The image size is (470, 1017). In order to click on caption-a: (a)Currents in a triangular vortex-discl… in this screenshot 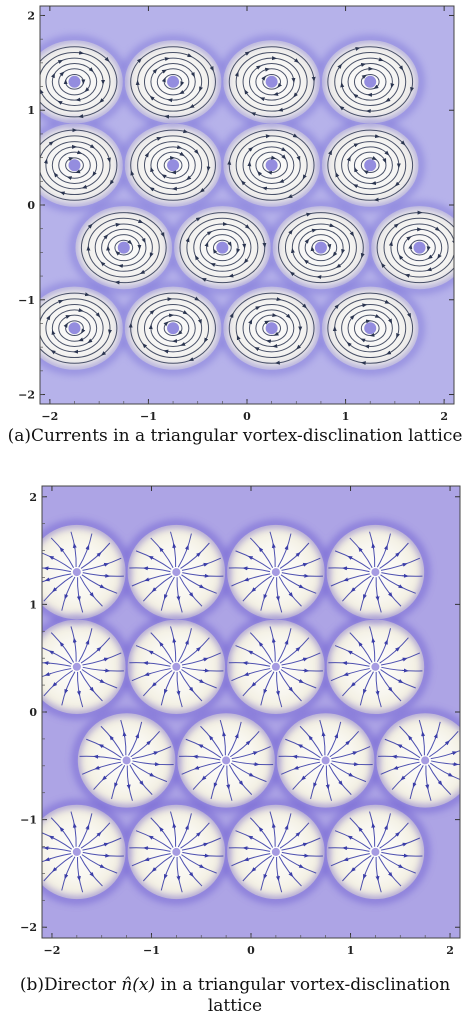, I will do `click(235, 436)`.